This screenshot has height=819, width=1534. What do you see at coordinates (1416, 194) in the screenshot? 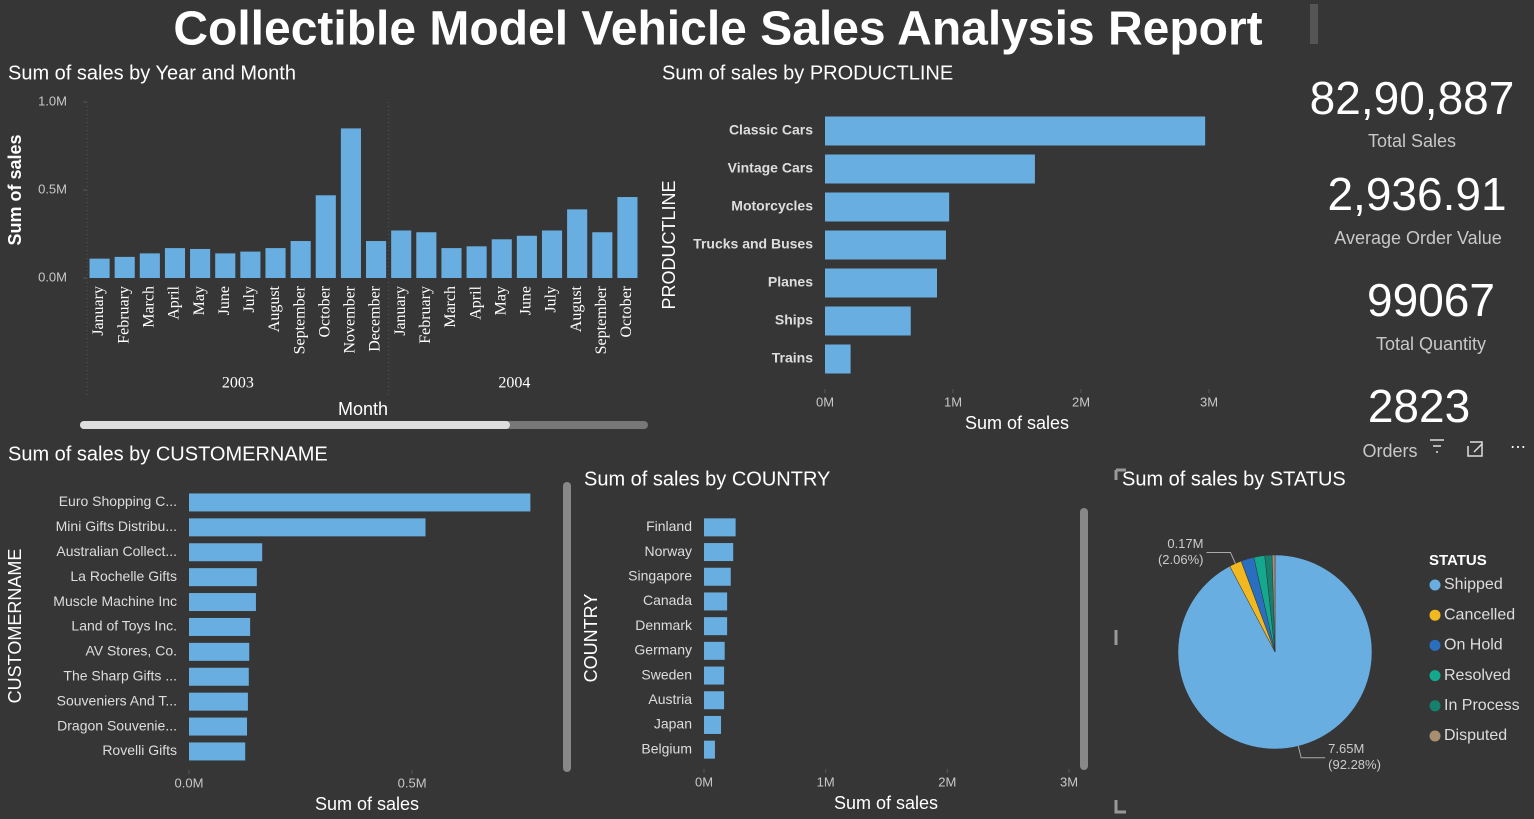
I see `kpi-value: 2,936.91` at bounding box center [1416, 194].